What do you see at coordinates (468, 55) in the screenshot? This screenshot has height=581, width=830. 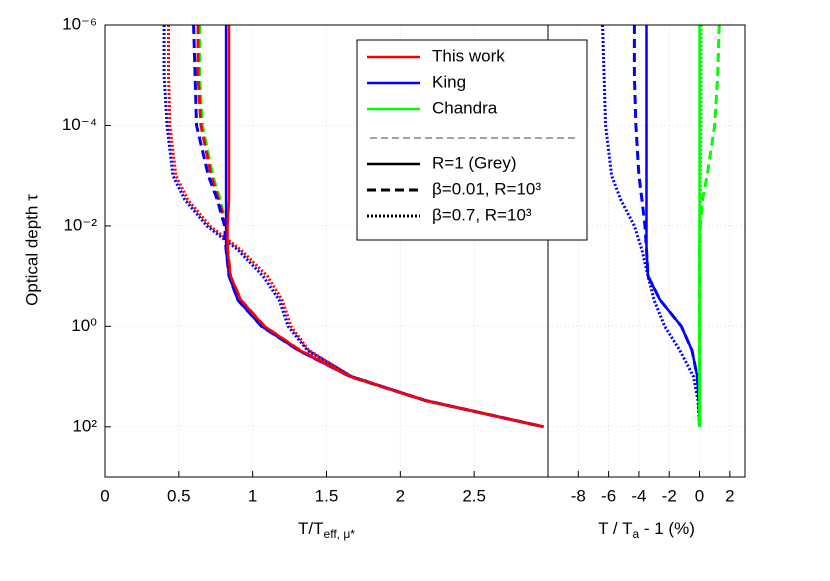 I see `legend-label: This work` at bounding box center [468, 55].